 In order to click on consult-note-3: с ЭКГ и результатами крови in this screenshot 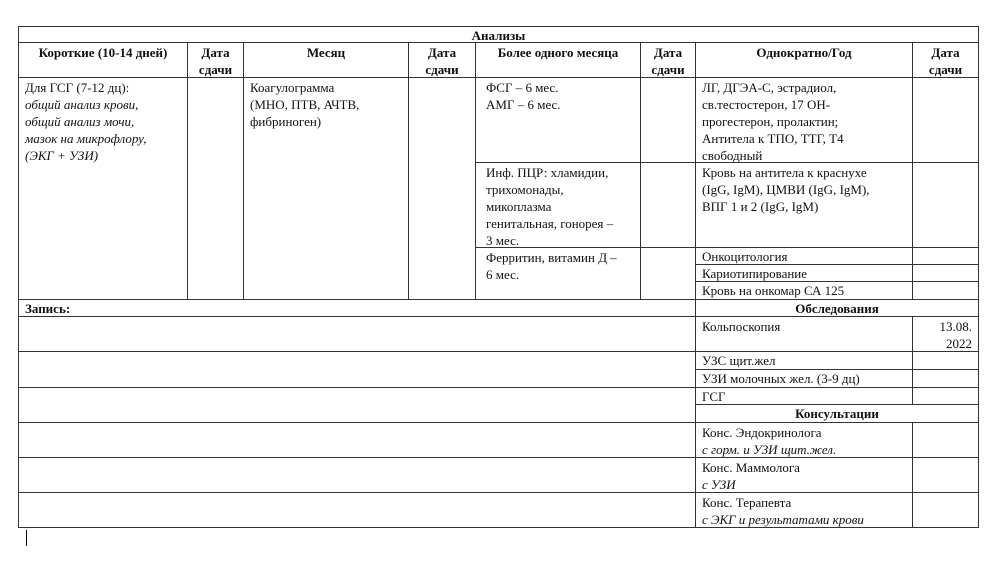, I will do `click(783, 519)`.